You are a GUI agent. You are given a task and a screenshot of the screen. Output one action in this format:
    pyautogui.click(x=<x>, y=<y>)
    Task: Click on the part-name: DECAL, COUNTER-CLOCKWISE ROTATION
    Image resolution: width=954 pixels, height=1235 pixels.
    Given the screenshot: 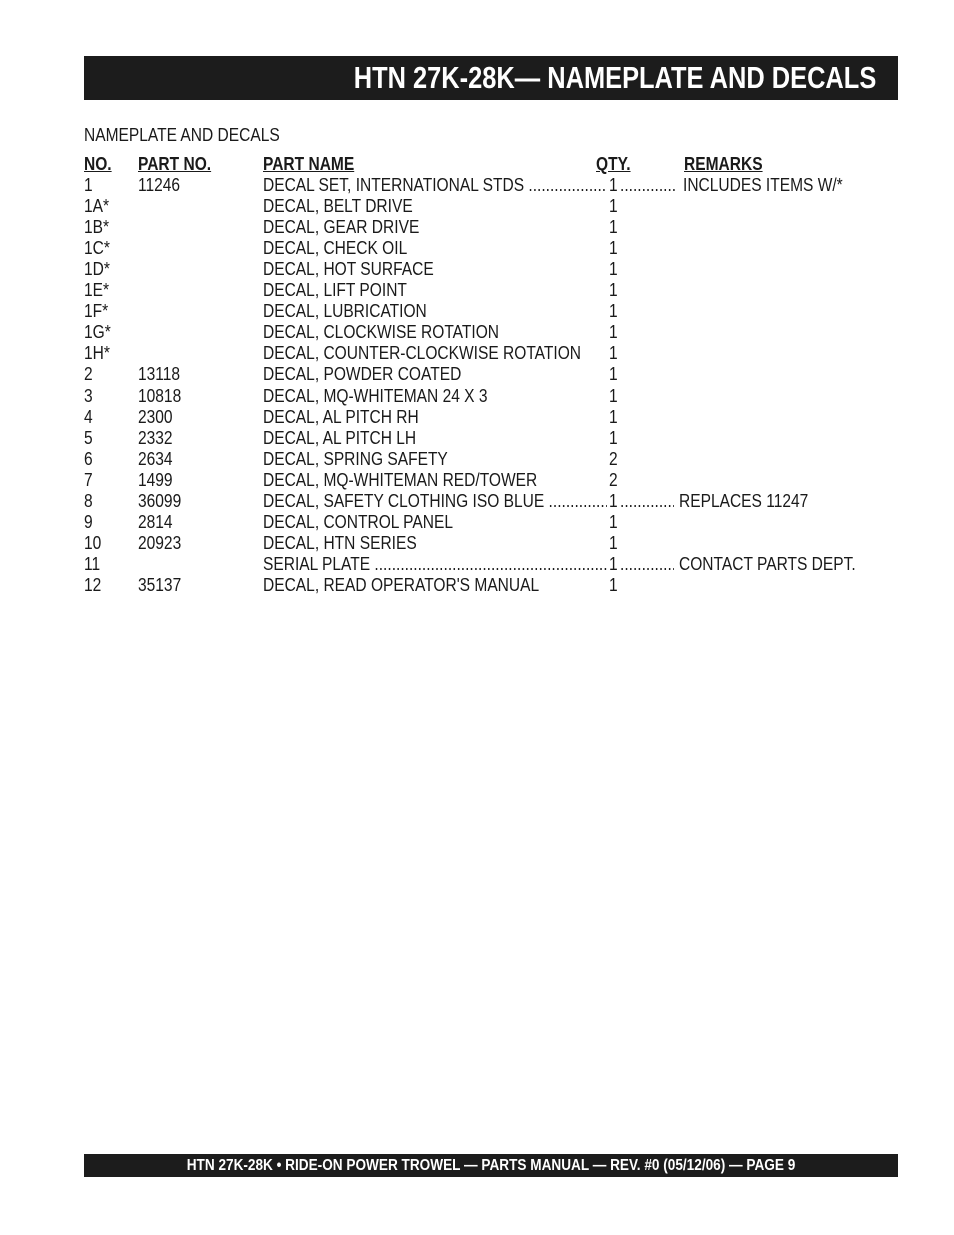 What is the action you would take?
    pyautogui.click(x=422, y=353)
    